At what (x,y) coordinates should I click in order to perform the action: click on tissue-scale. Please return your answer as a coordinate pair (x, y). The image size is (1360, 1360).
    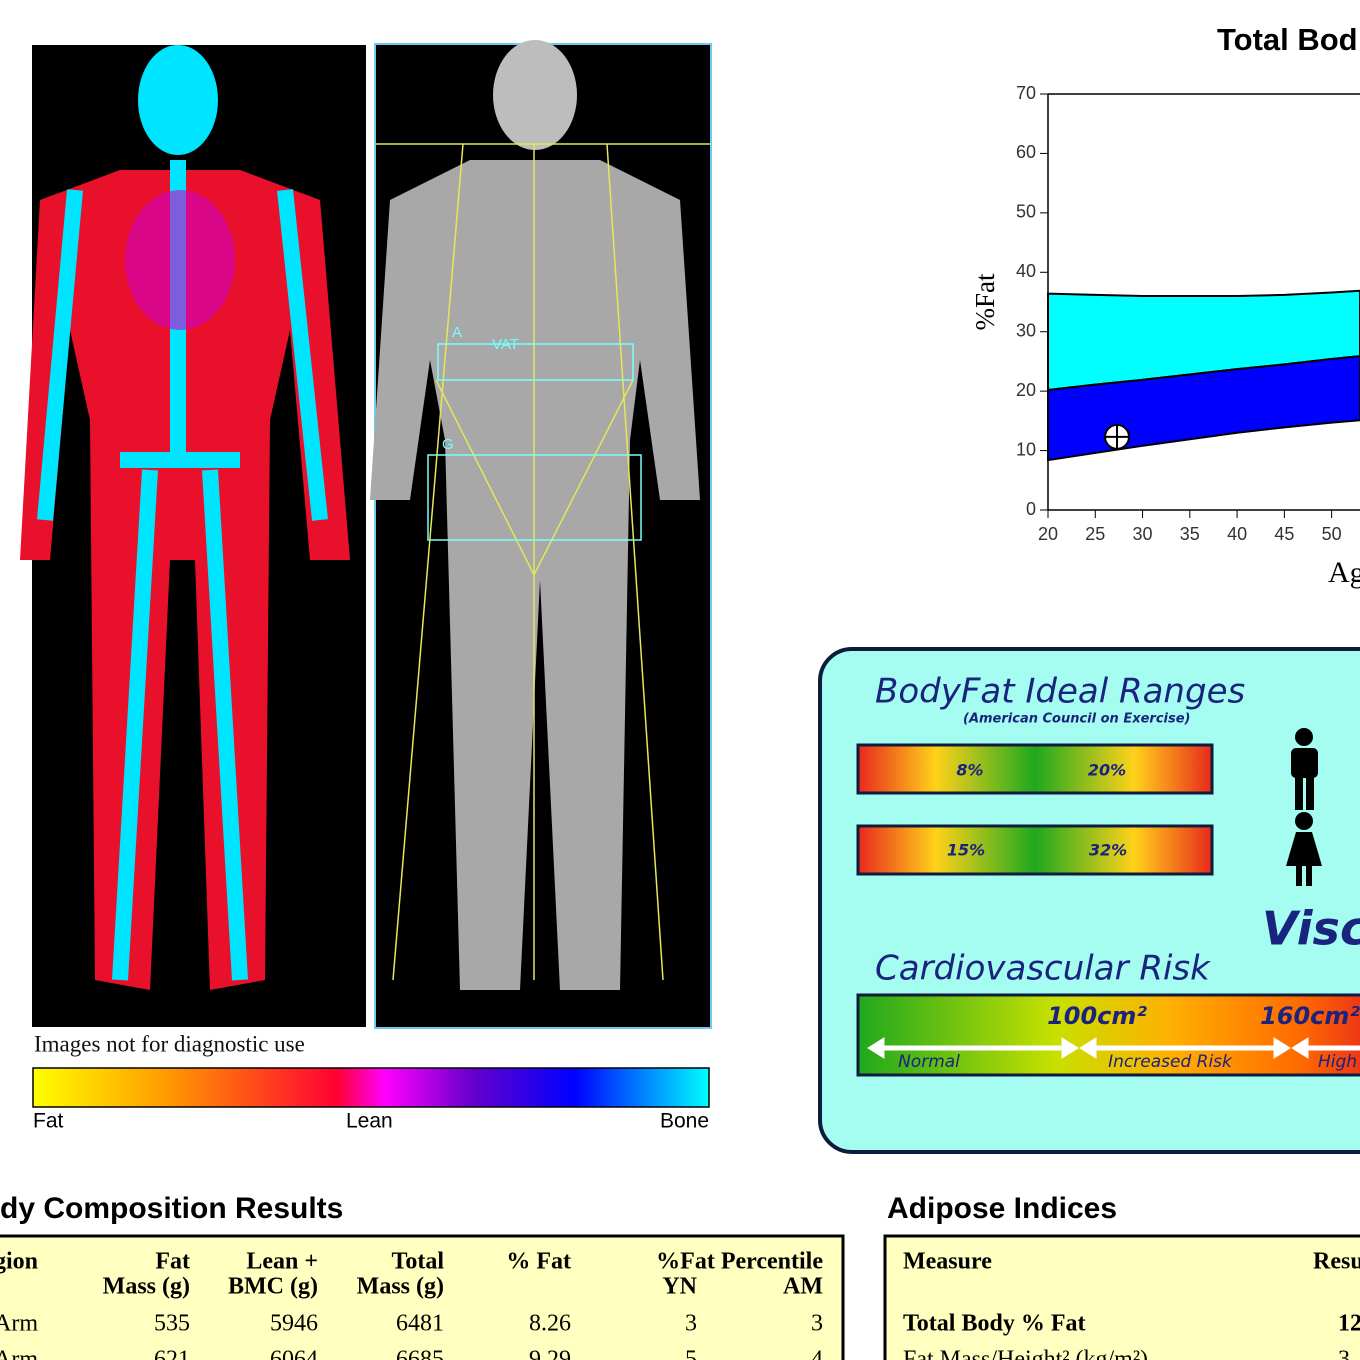
    Looking at the image, I should click on (371, 1087).